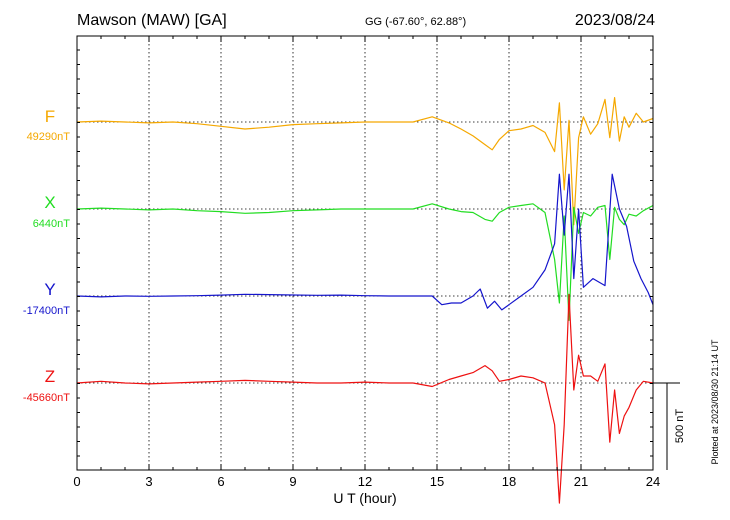 The image size is (730, 520). Describe the element at coordinates (220, 481) in the screenshot. I see `x-tick-label: 6` at that location.